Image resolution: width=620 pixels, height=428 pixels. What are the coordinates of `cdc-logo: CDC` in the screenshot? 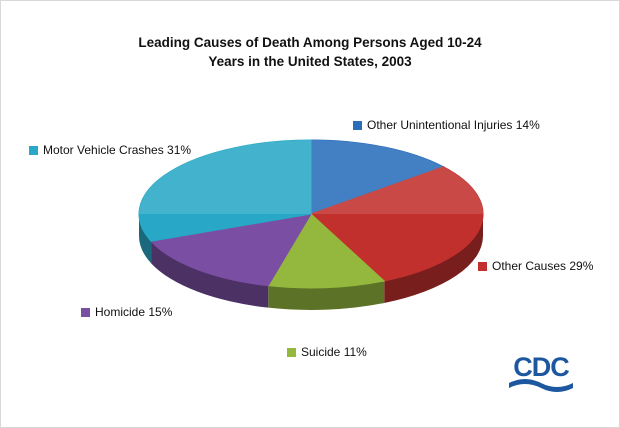 It's located at (541, 372).